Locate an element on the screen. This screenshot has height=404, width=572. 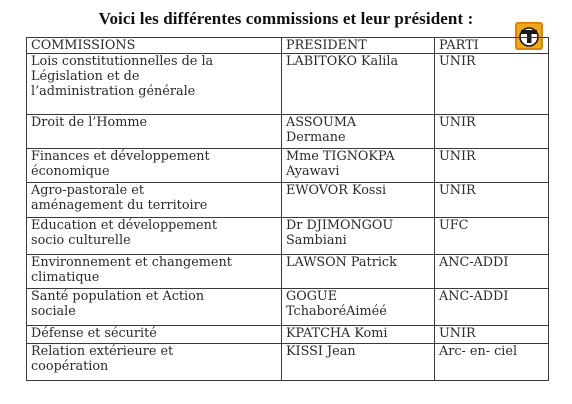
president-cell: Mme TIGNOKPA Ayawavi is located at coordinates (358, 165).